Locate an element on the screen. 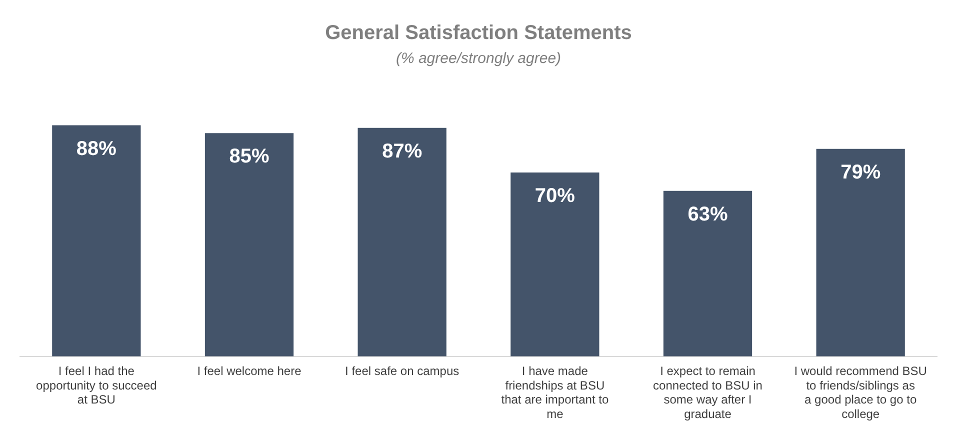 This screenshot has height=434, width=957. x-tick-label: I feel welcome here is located at coordinates (249, 371).